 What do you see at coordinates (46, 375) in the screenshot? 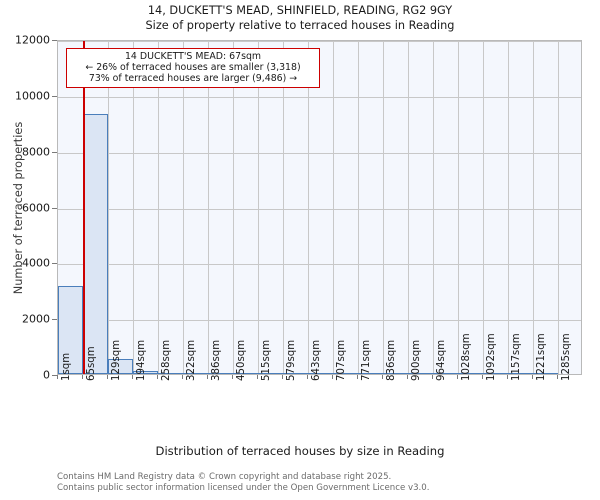
I see `y-axis-tick-label: 0` at bounding box center [46, 375].